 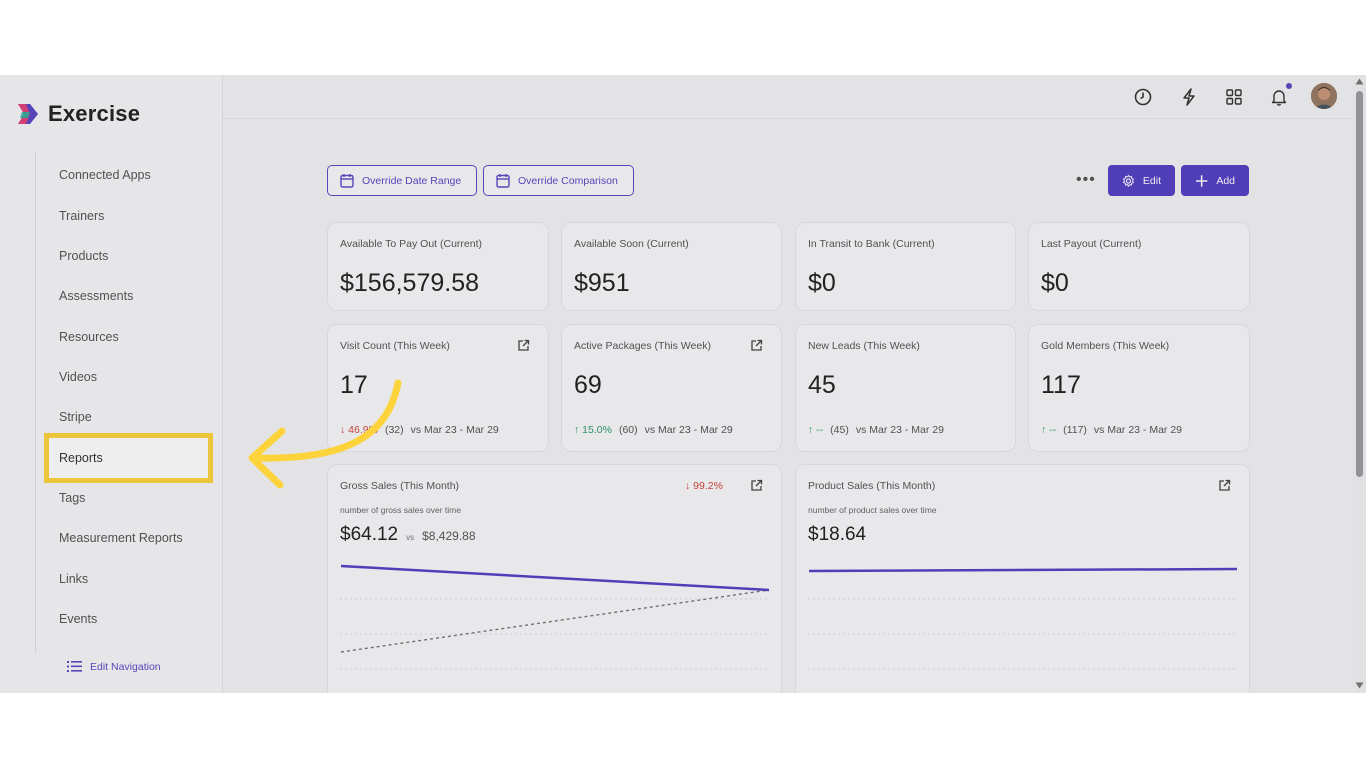 I want to click on sidebar-item-links: Links, so click(x=74, y=579).